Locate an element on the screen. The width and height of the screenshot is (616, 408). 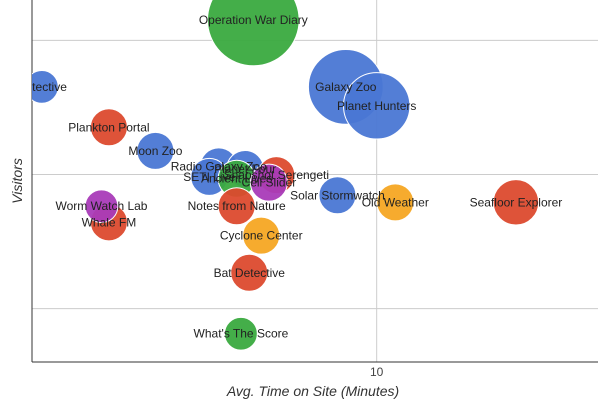
x-ticks: 10 is located at coordinates (377, 372).